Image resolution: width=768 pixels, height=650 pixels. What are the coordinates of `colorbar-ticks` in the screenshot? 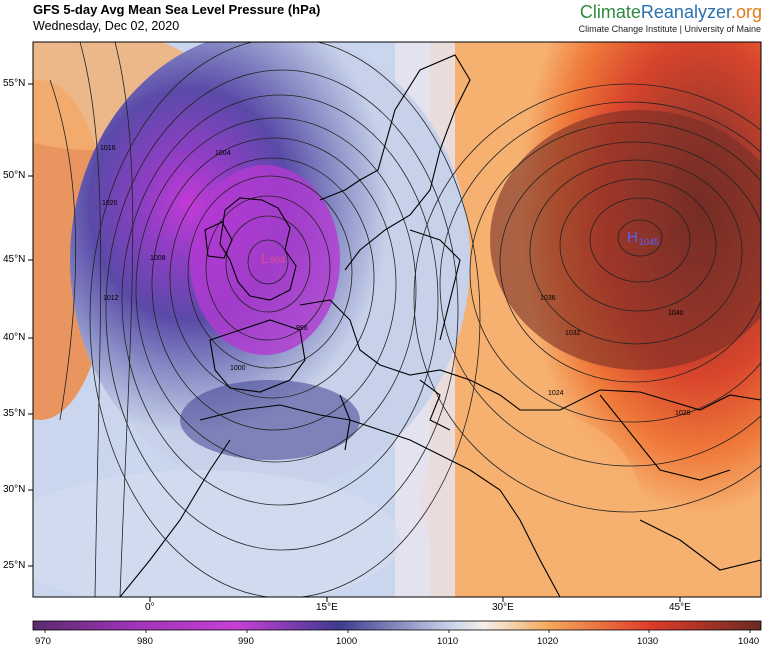 It's located at (397, 631).